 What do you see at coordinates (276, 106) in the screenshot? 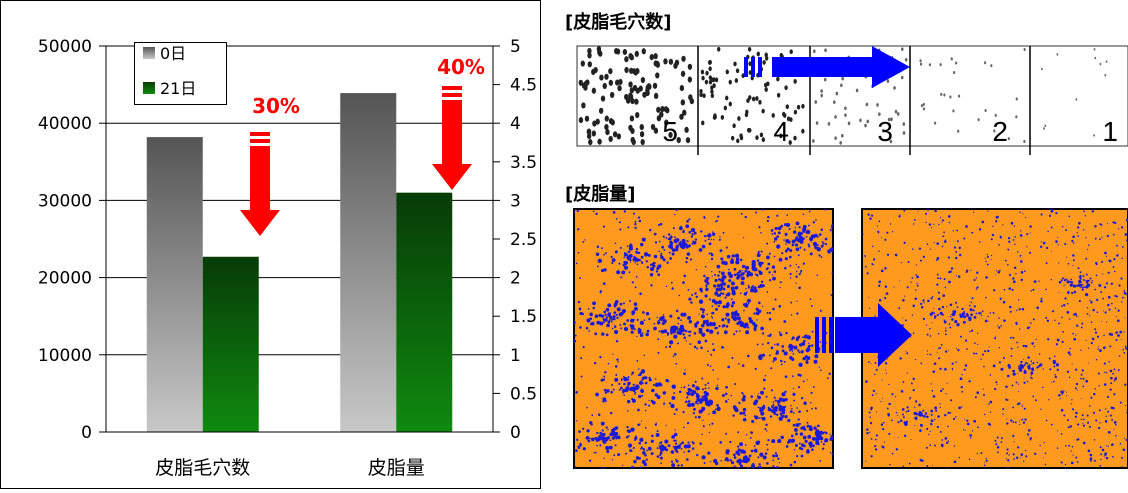
I see `reduction-label-0: 30%` at bounding box center [276, 106].